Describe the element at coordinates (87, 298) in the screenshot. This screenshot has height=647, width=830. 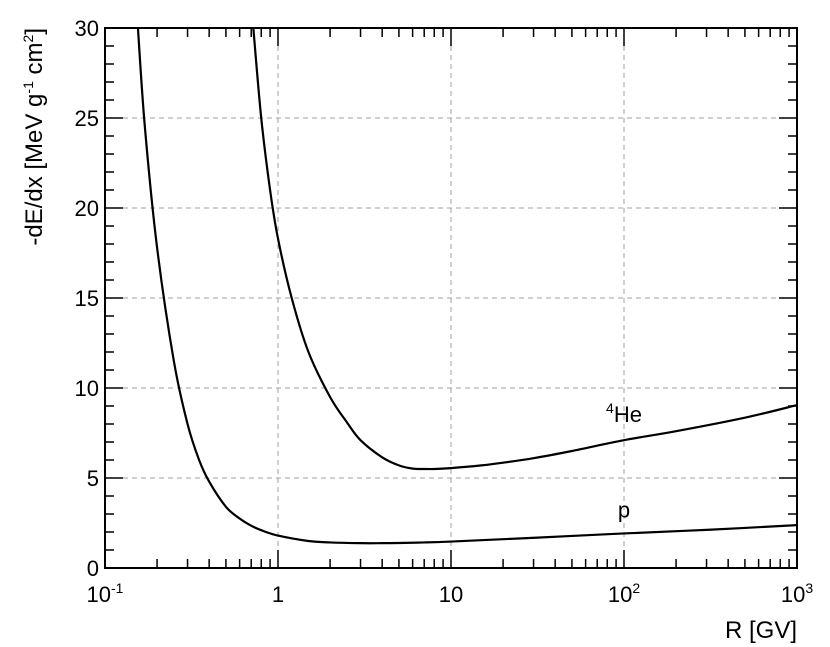
I see `y-tick-label: 15` at that location.